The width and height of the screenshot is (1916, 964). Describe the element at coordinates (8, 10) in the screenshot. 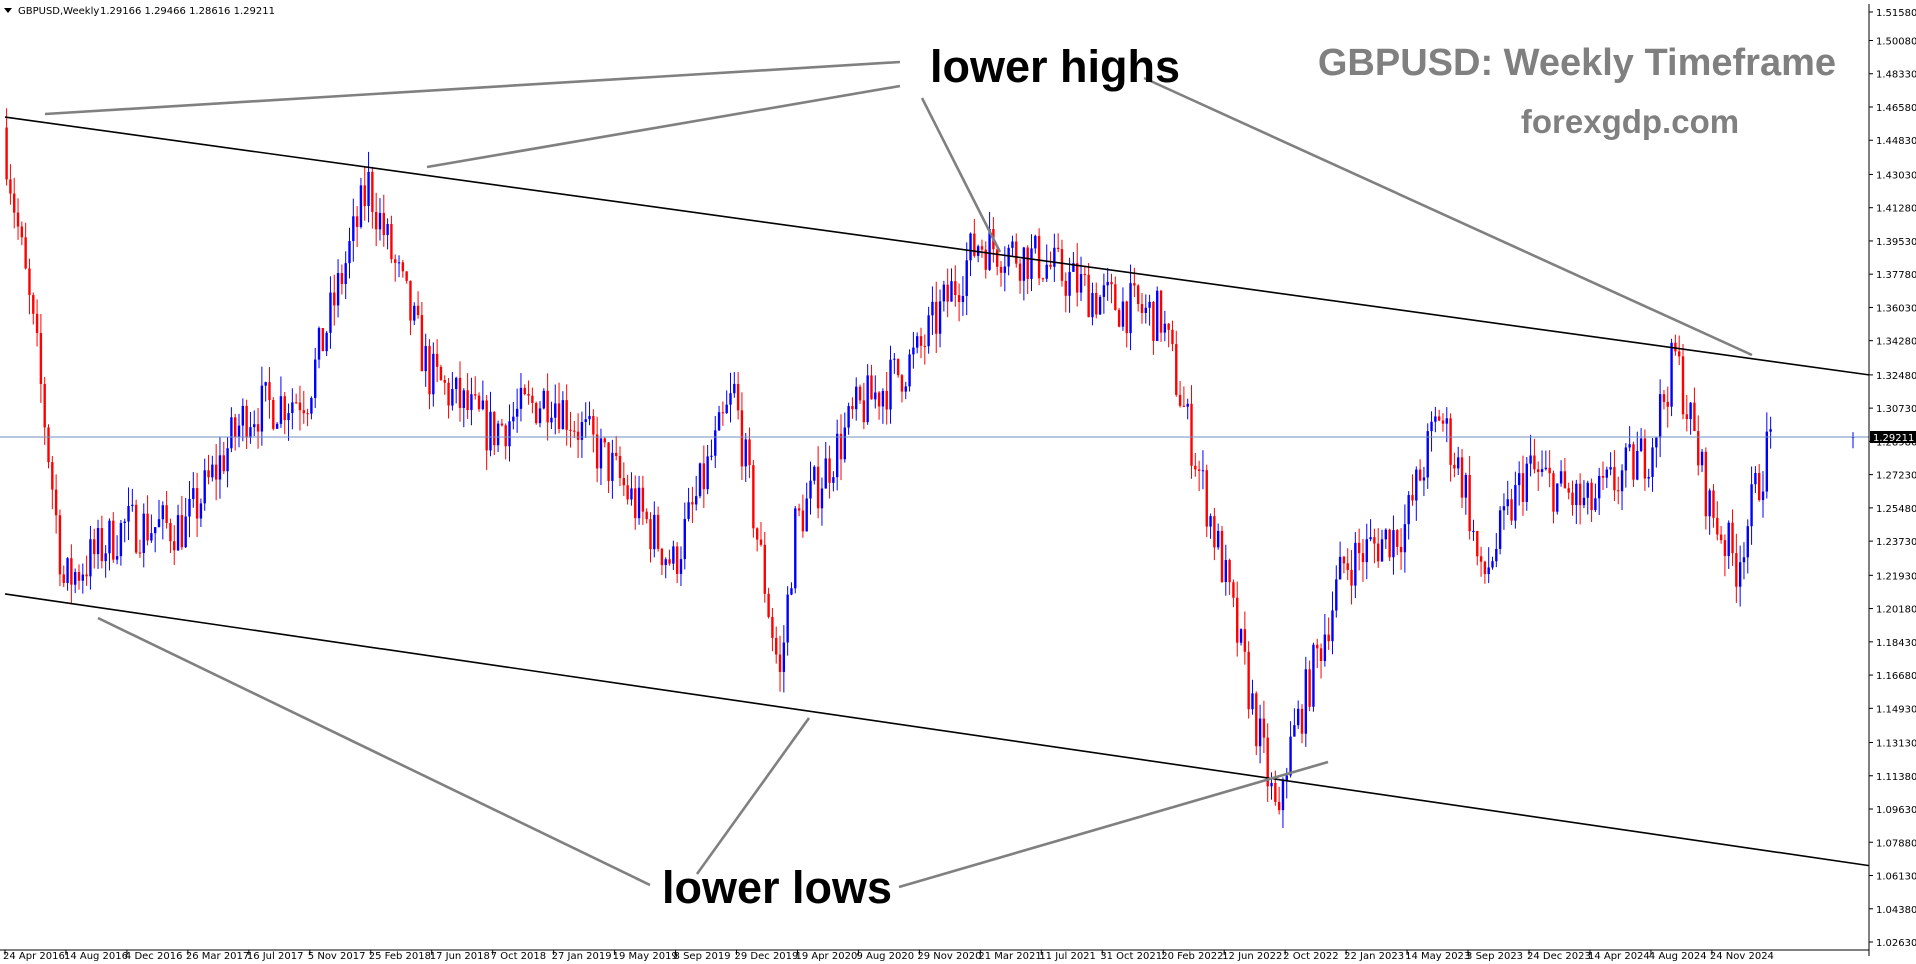

I see `dropdown-triangle-icon` at that location.